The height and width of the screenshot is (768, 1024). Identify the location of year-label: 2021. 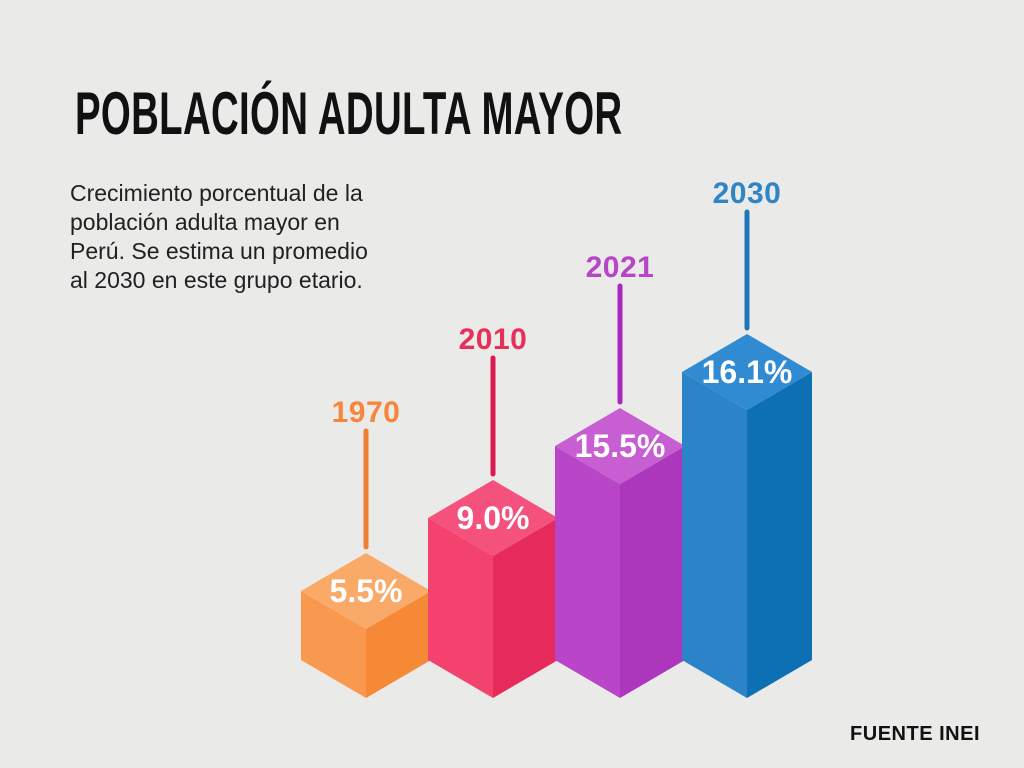
(620, 267).